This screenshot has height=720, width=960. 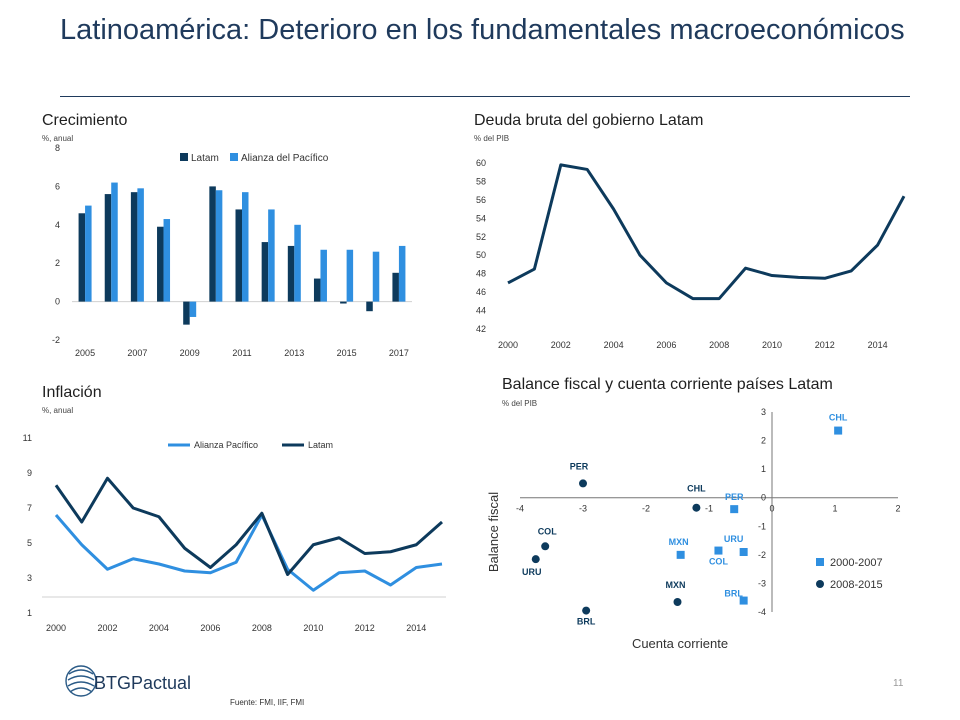 What do you see at coordinates (763, 412) in the screenshot?
I see `balance-y-tick: 3` at bounding box center [763, 412].